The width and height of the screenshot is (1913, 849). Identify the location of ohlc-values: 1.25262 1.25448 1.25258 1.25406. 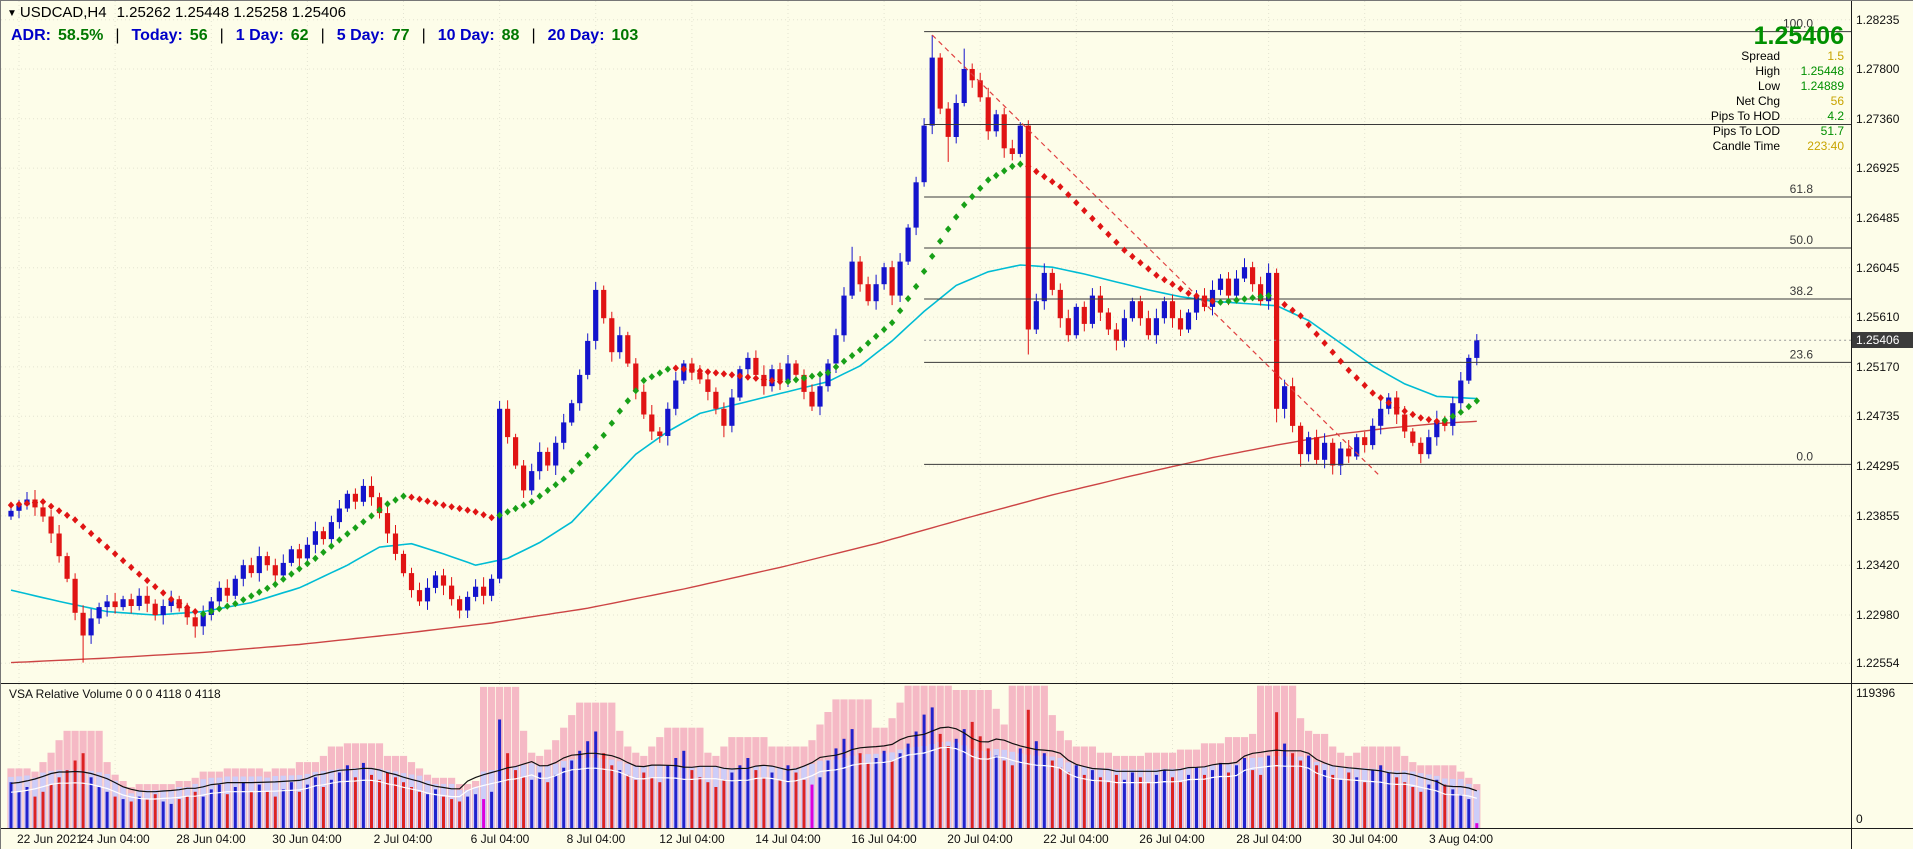
(231, 12).